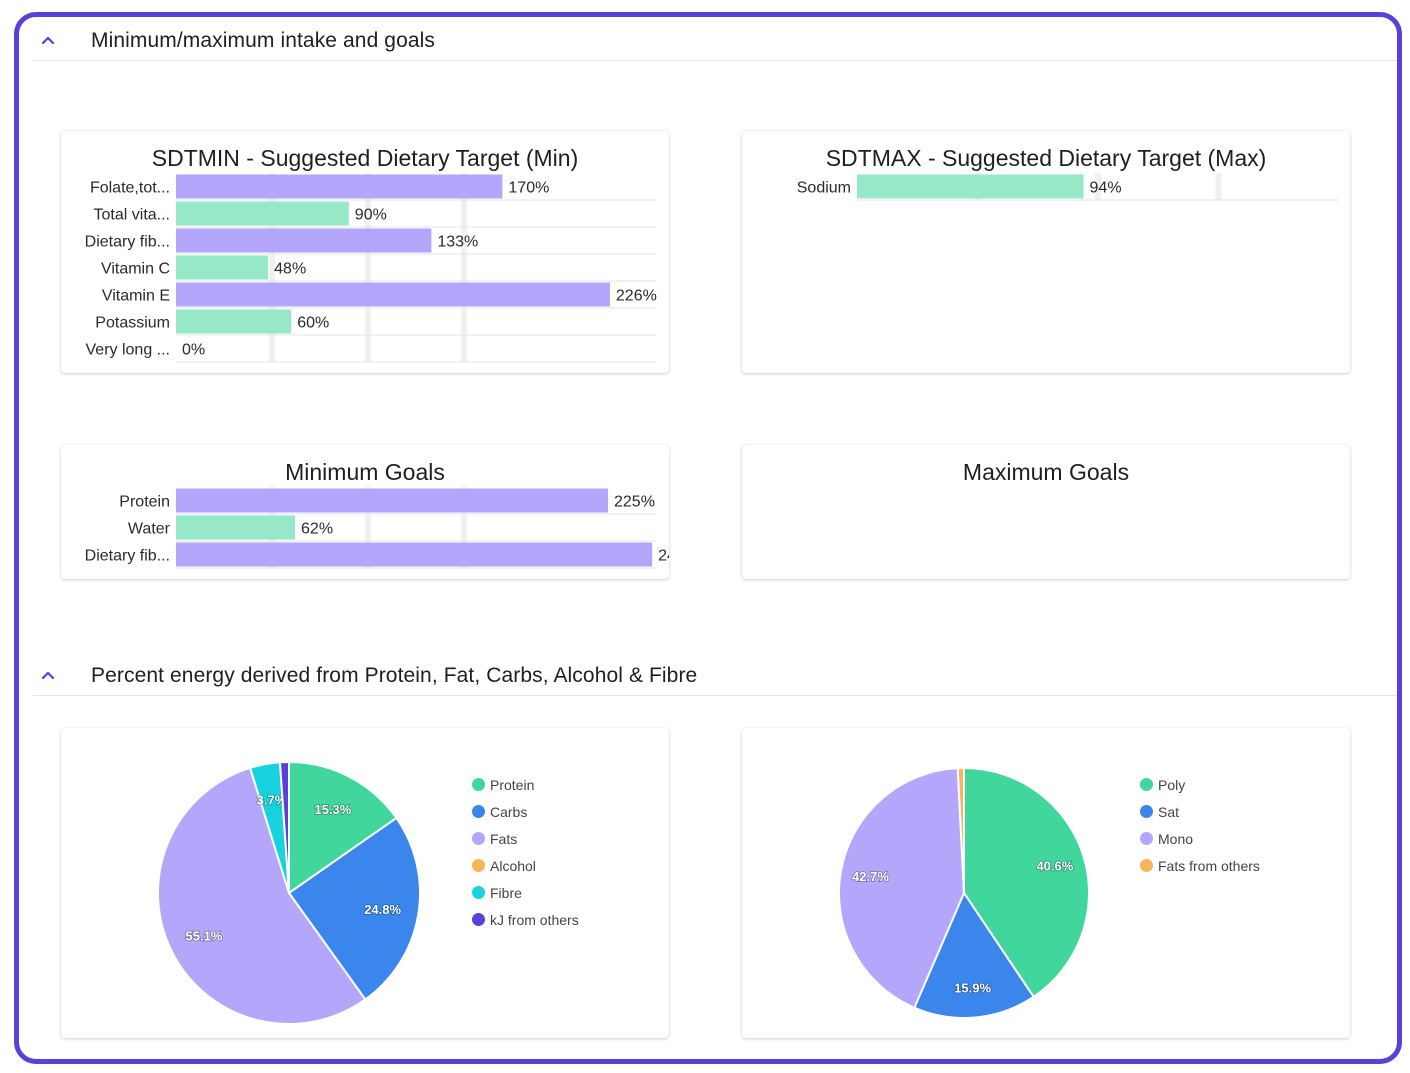  I want to click on section-header-intake: Minimum/maximum intake and goals, so click(715, 41).